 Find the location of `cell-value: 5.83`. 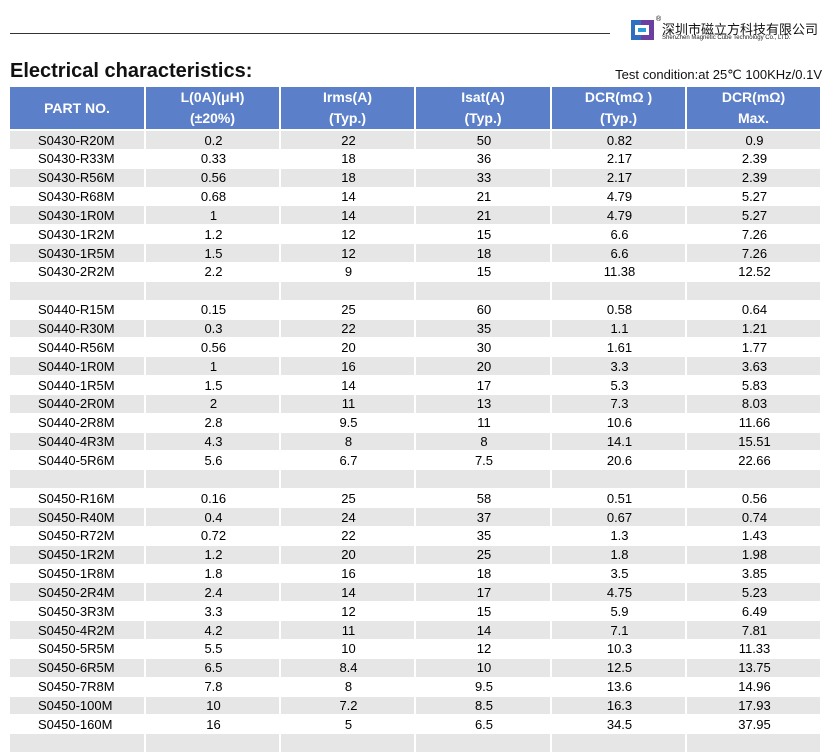

cell-value: 5.83 is located at coordinates (754, 385).